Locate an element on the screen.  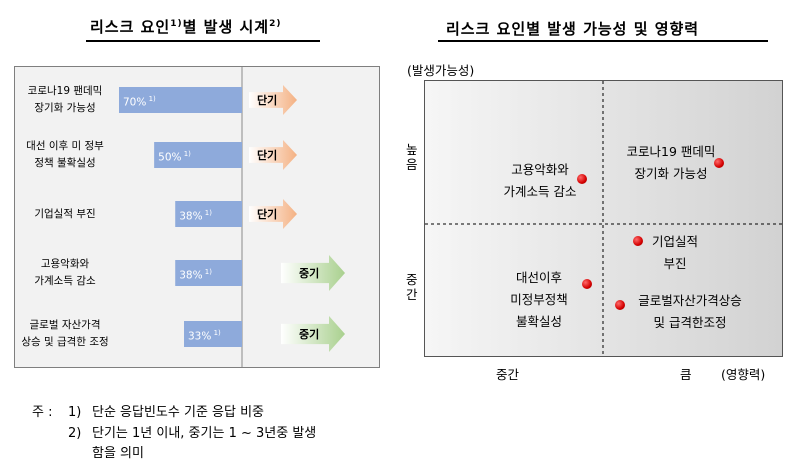
risk-point-line-1-0: 코로나19 팬데믹 is located at coordinates (671, 151).